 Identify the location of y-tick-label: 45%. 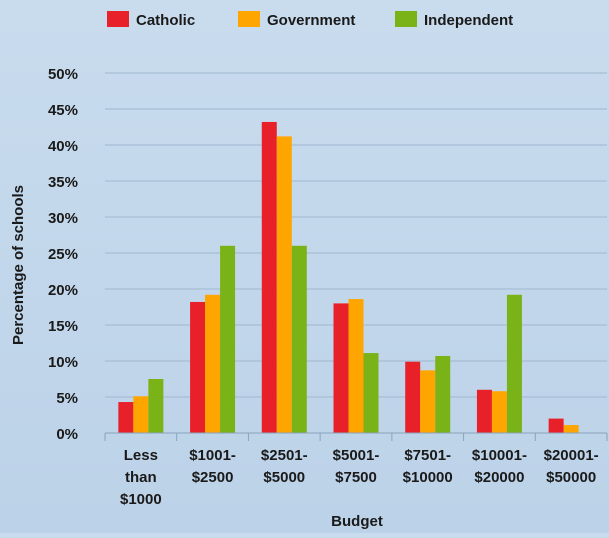
(63, 110).